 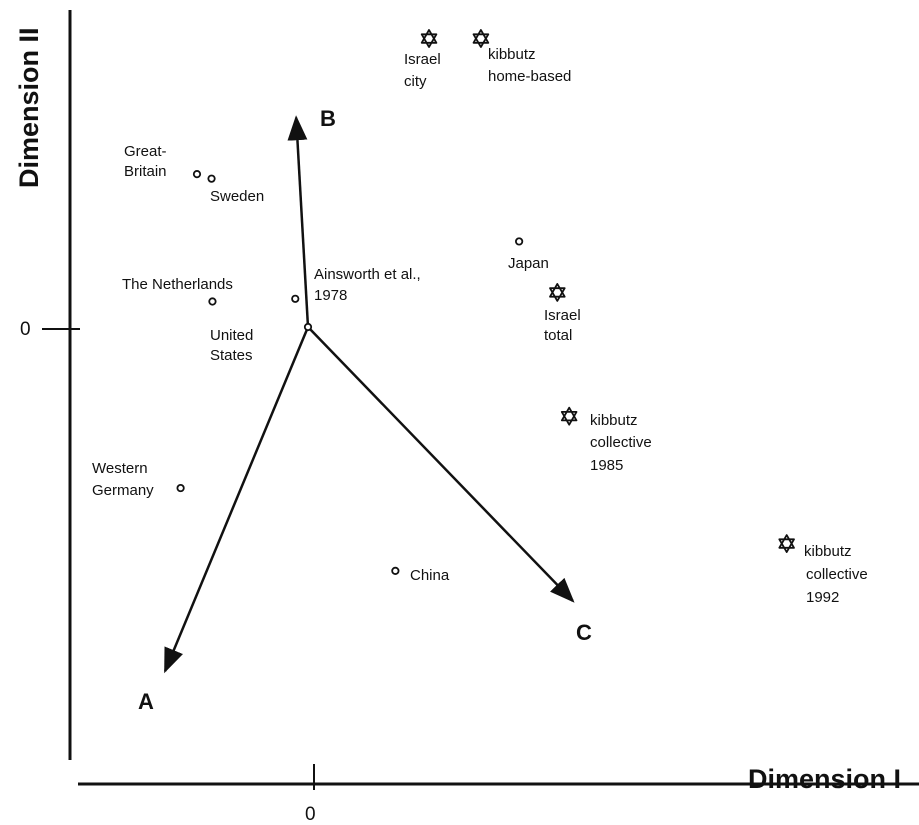 I want to click on vector-a-label: A, so click(x=146, y=701).